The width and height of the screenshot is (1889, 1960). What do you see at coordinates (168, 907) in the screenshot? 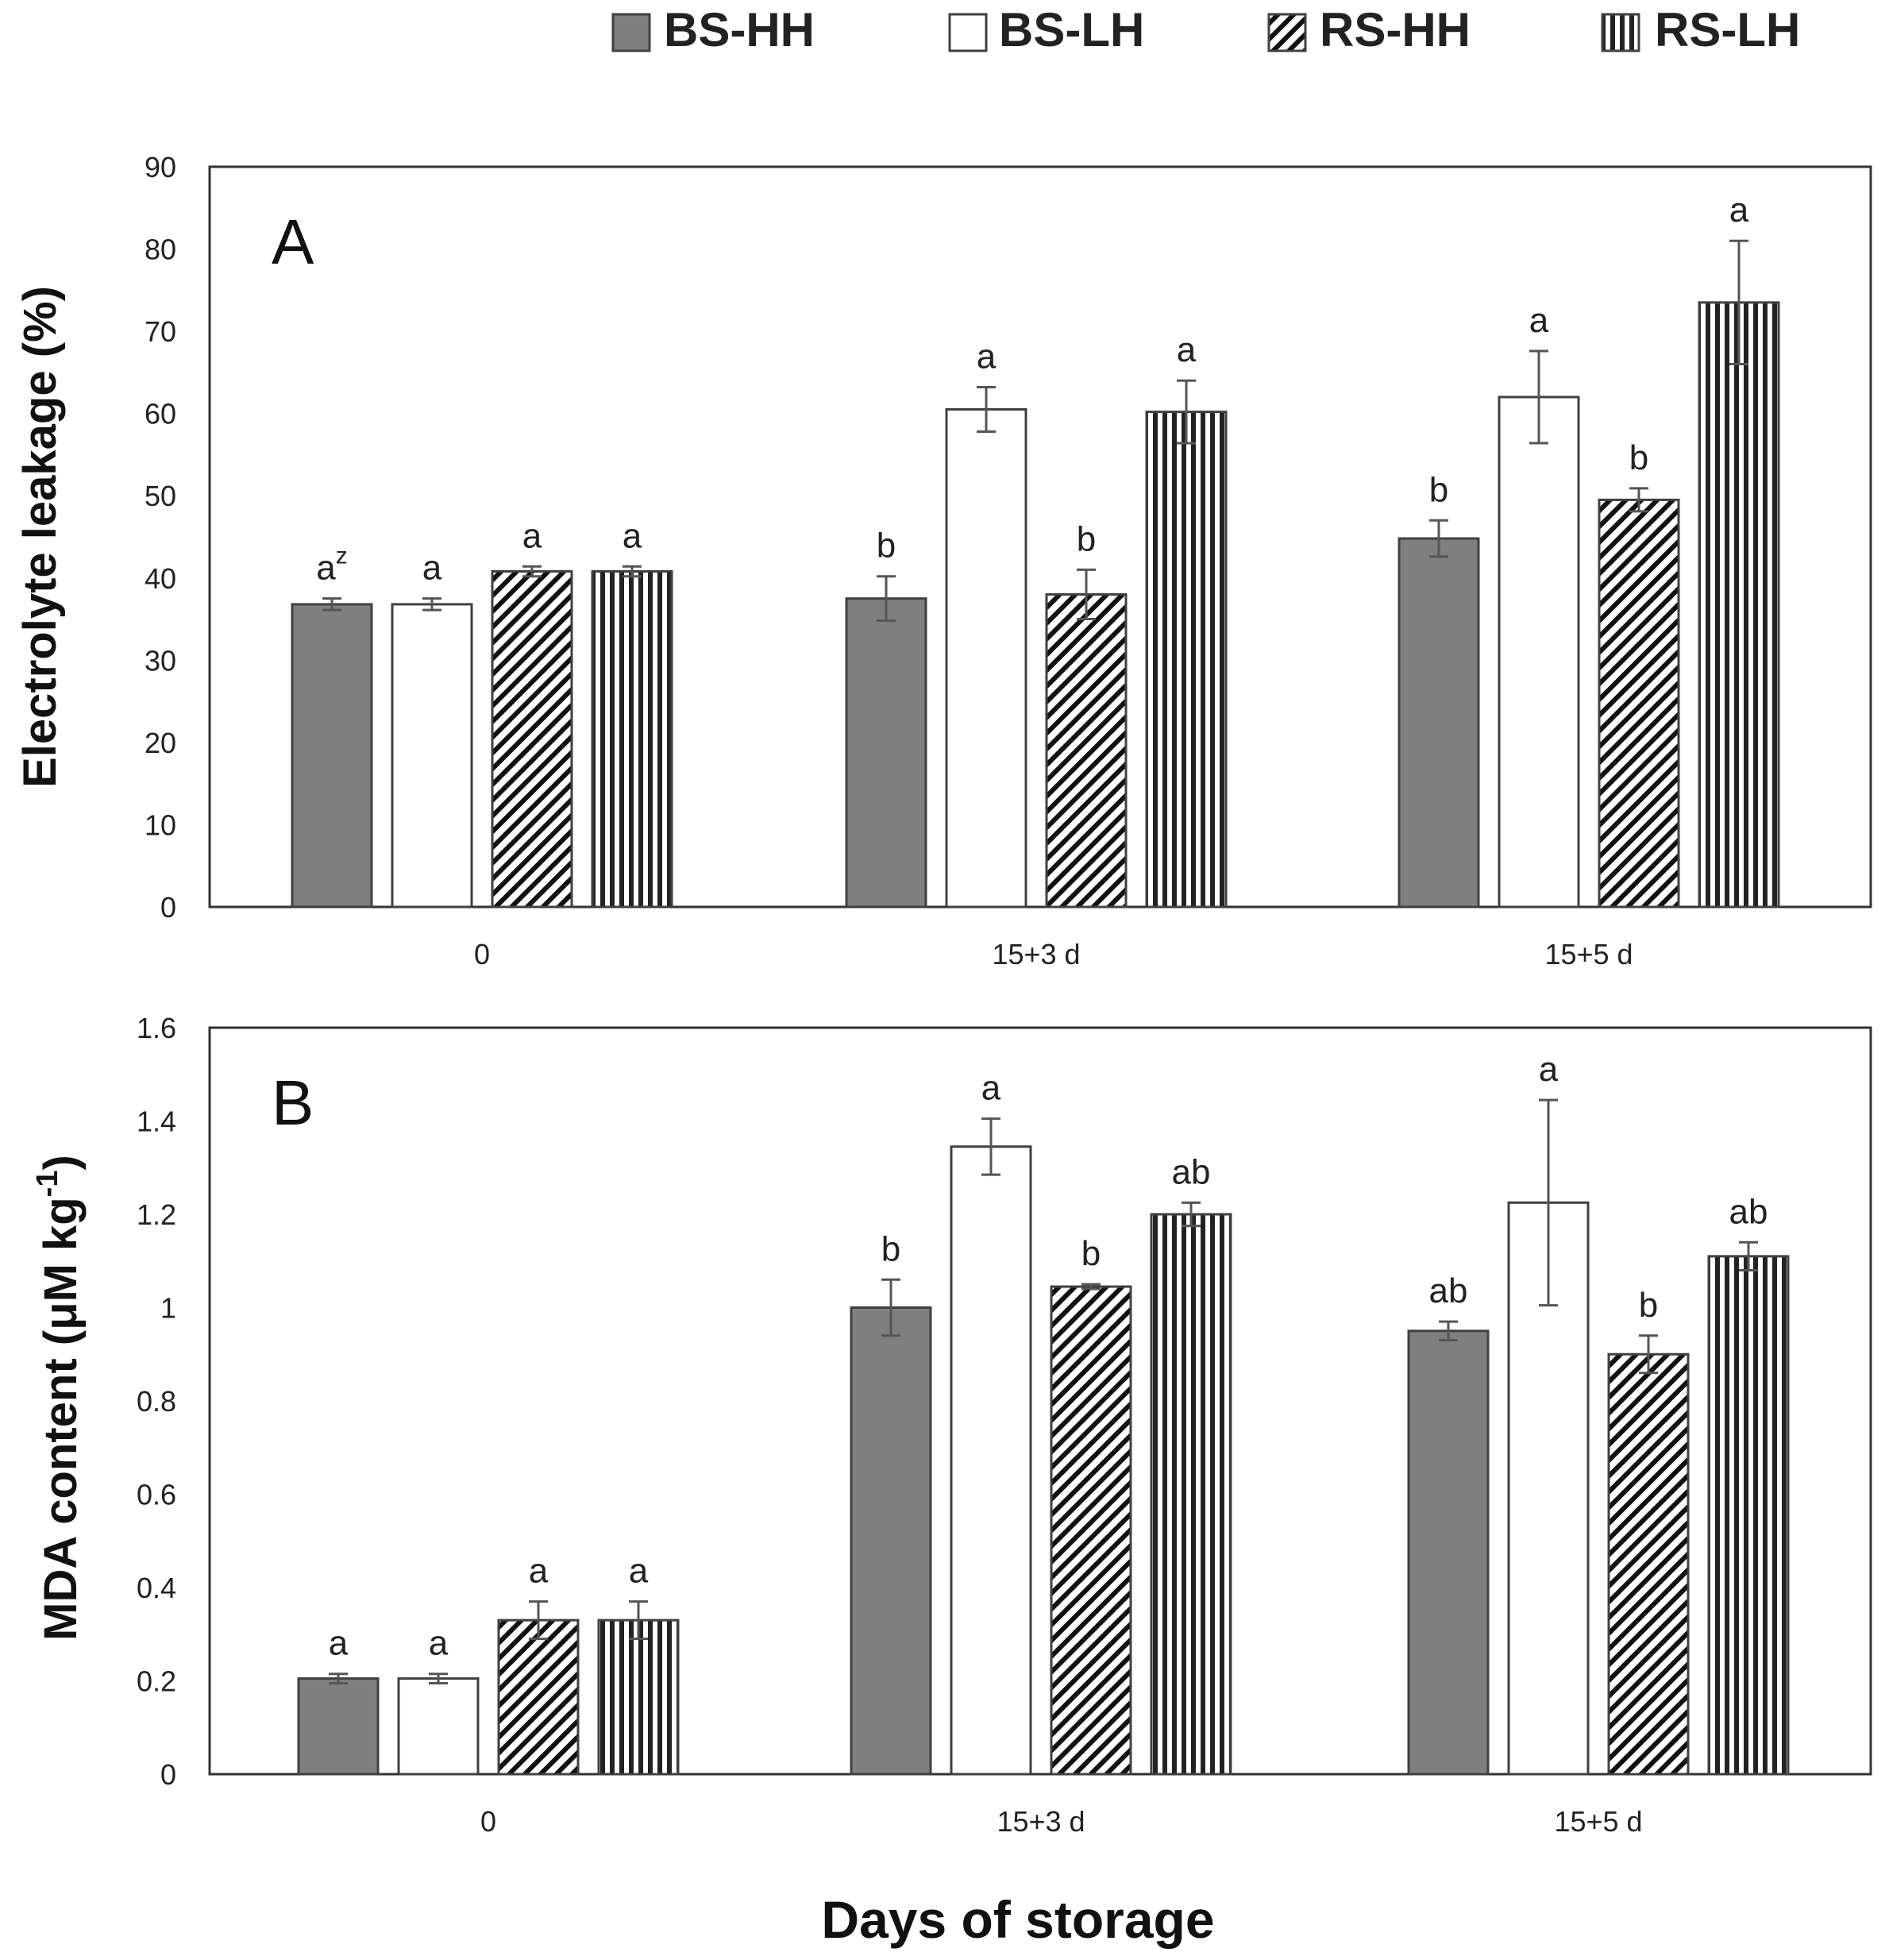
I see `y-tick-label: 0` at bounding box center [168, 907].